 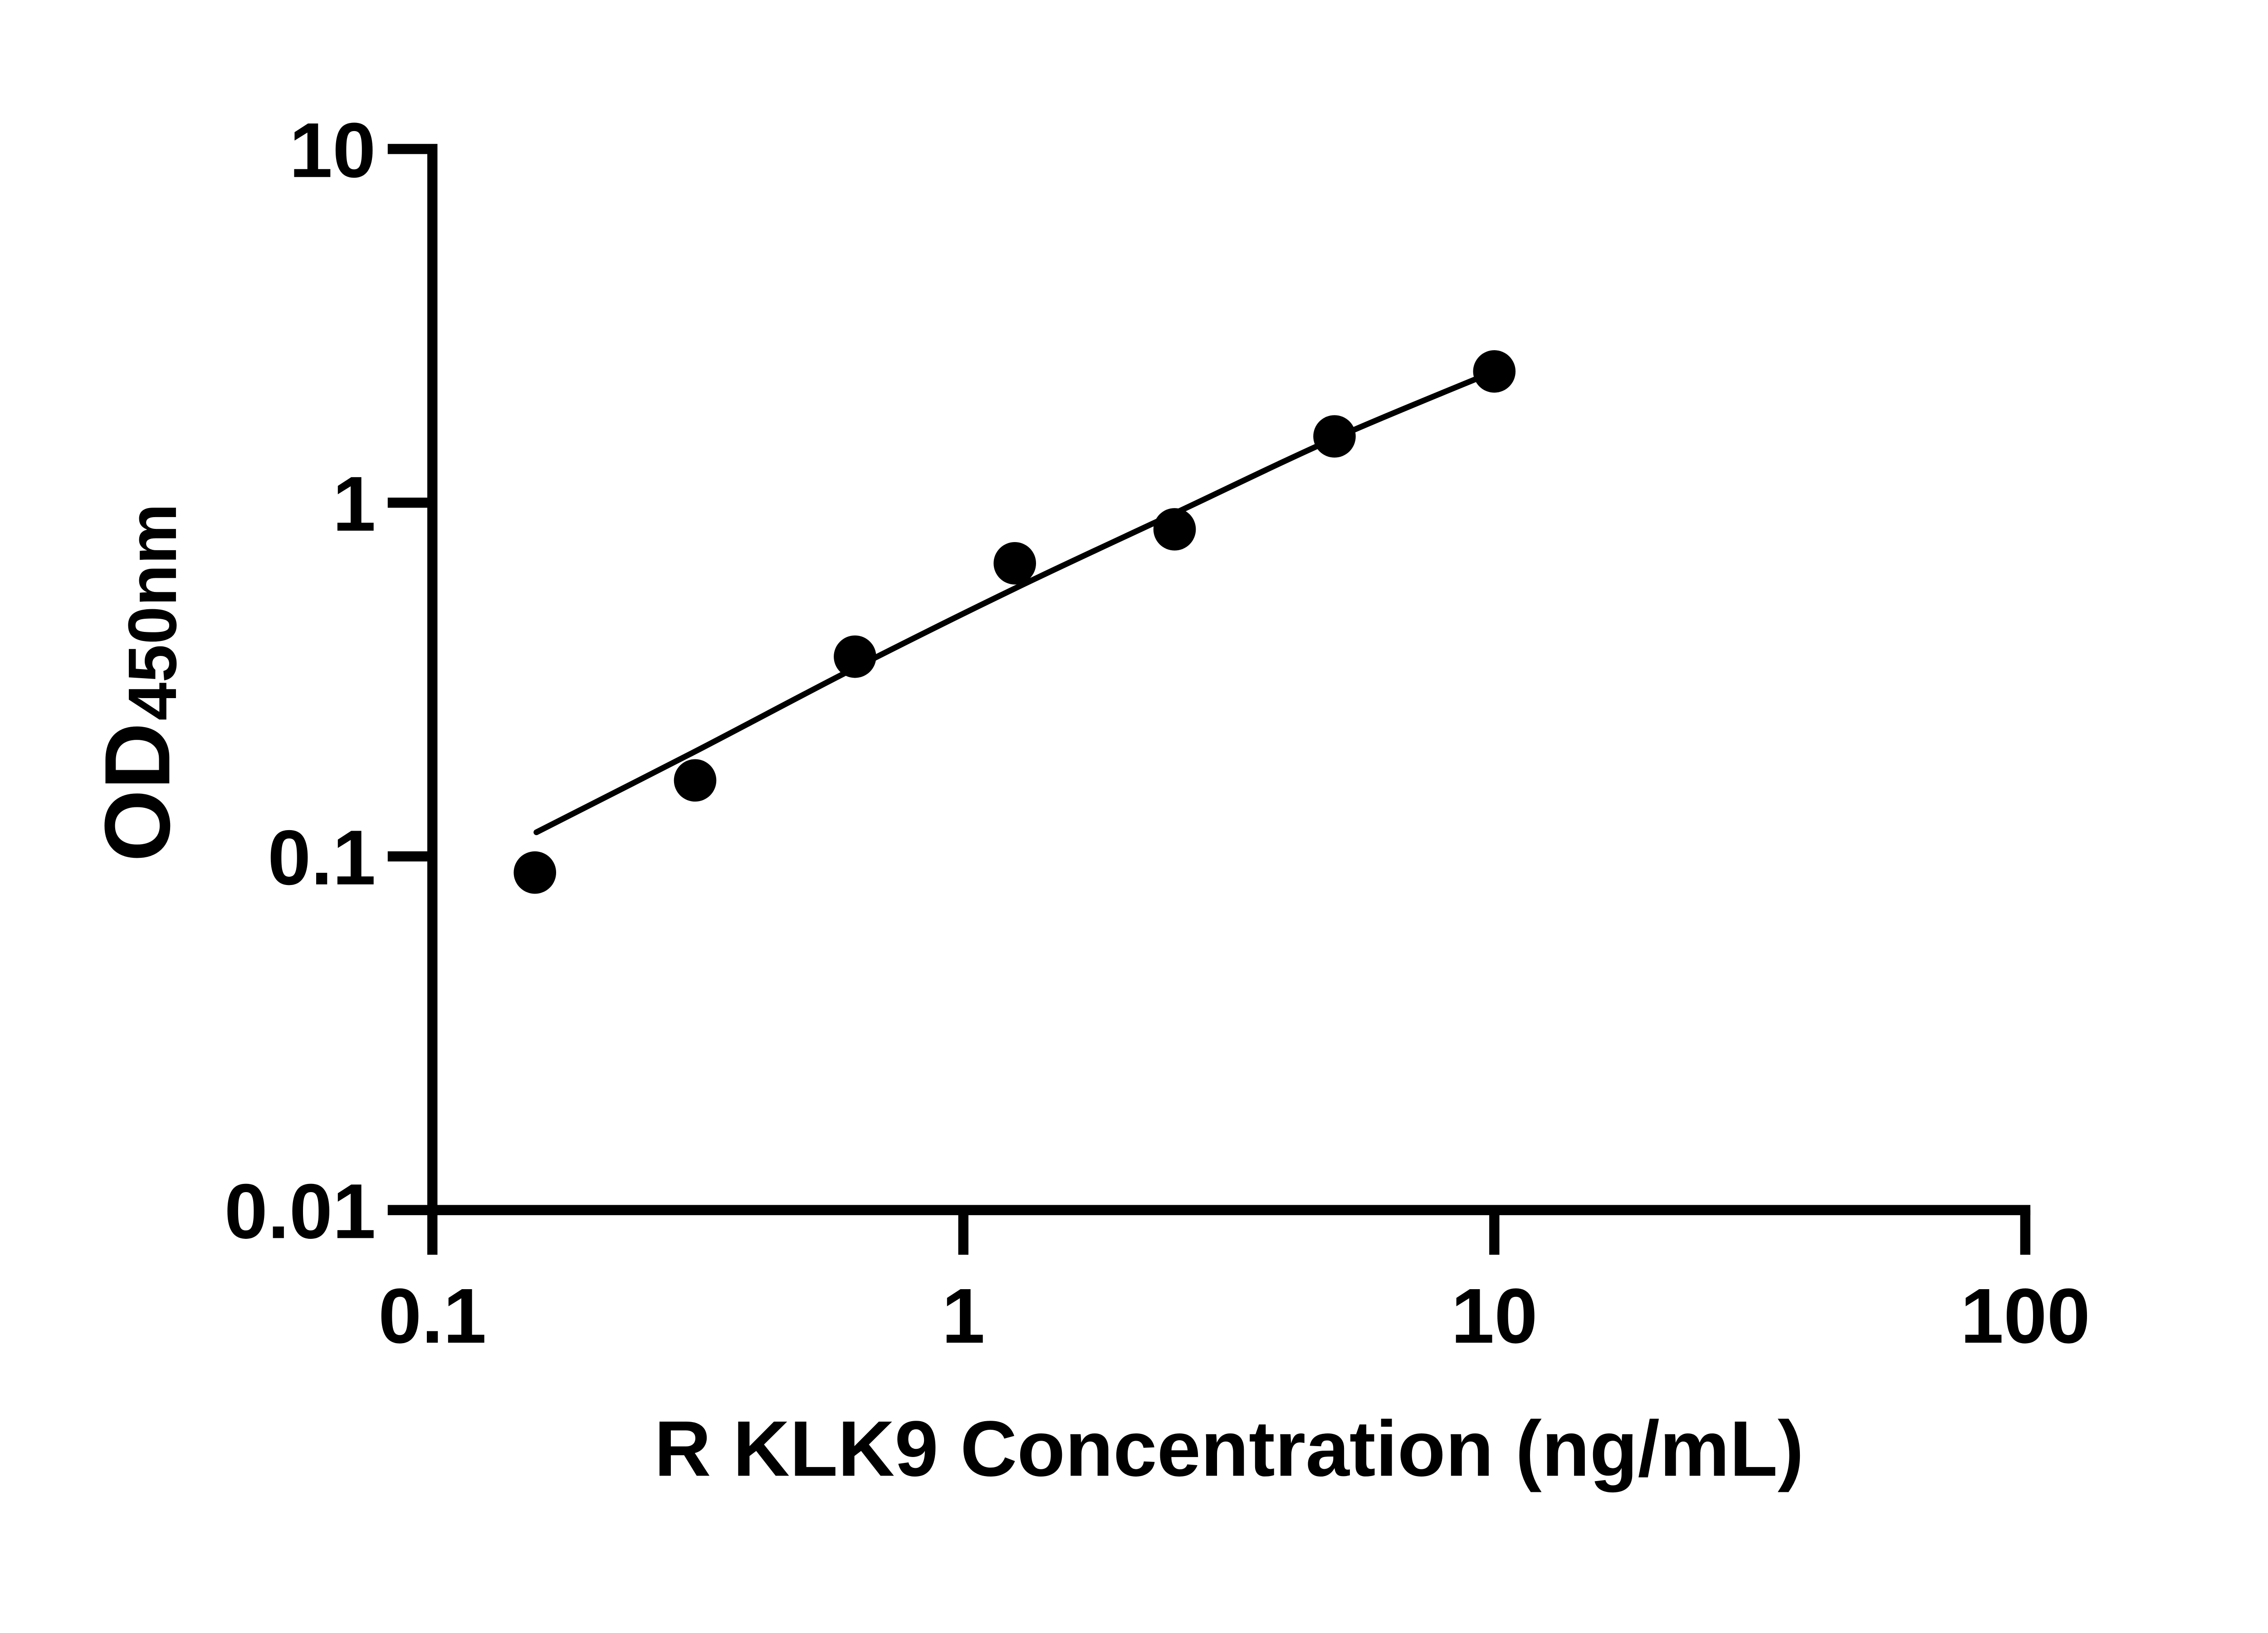 I want to click on y-axis-ticks: 0.01 0.1 1 10, so click(x=326, y=681).